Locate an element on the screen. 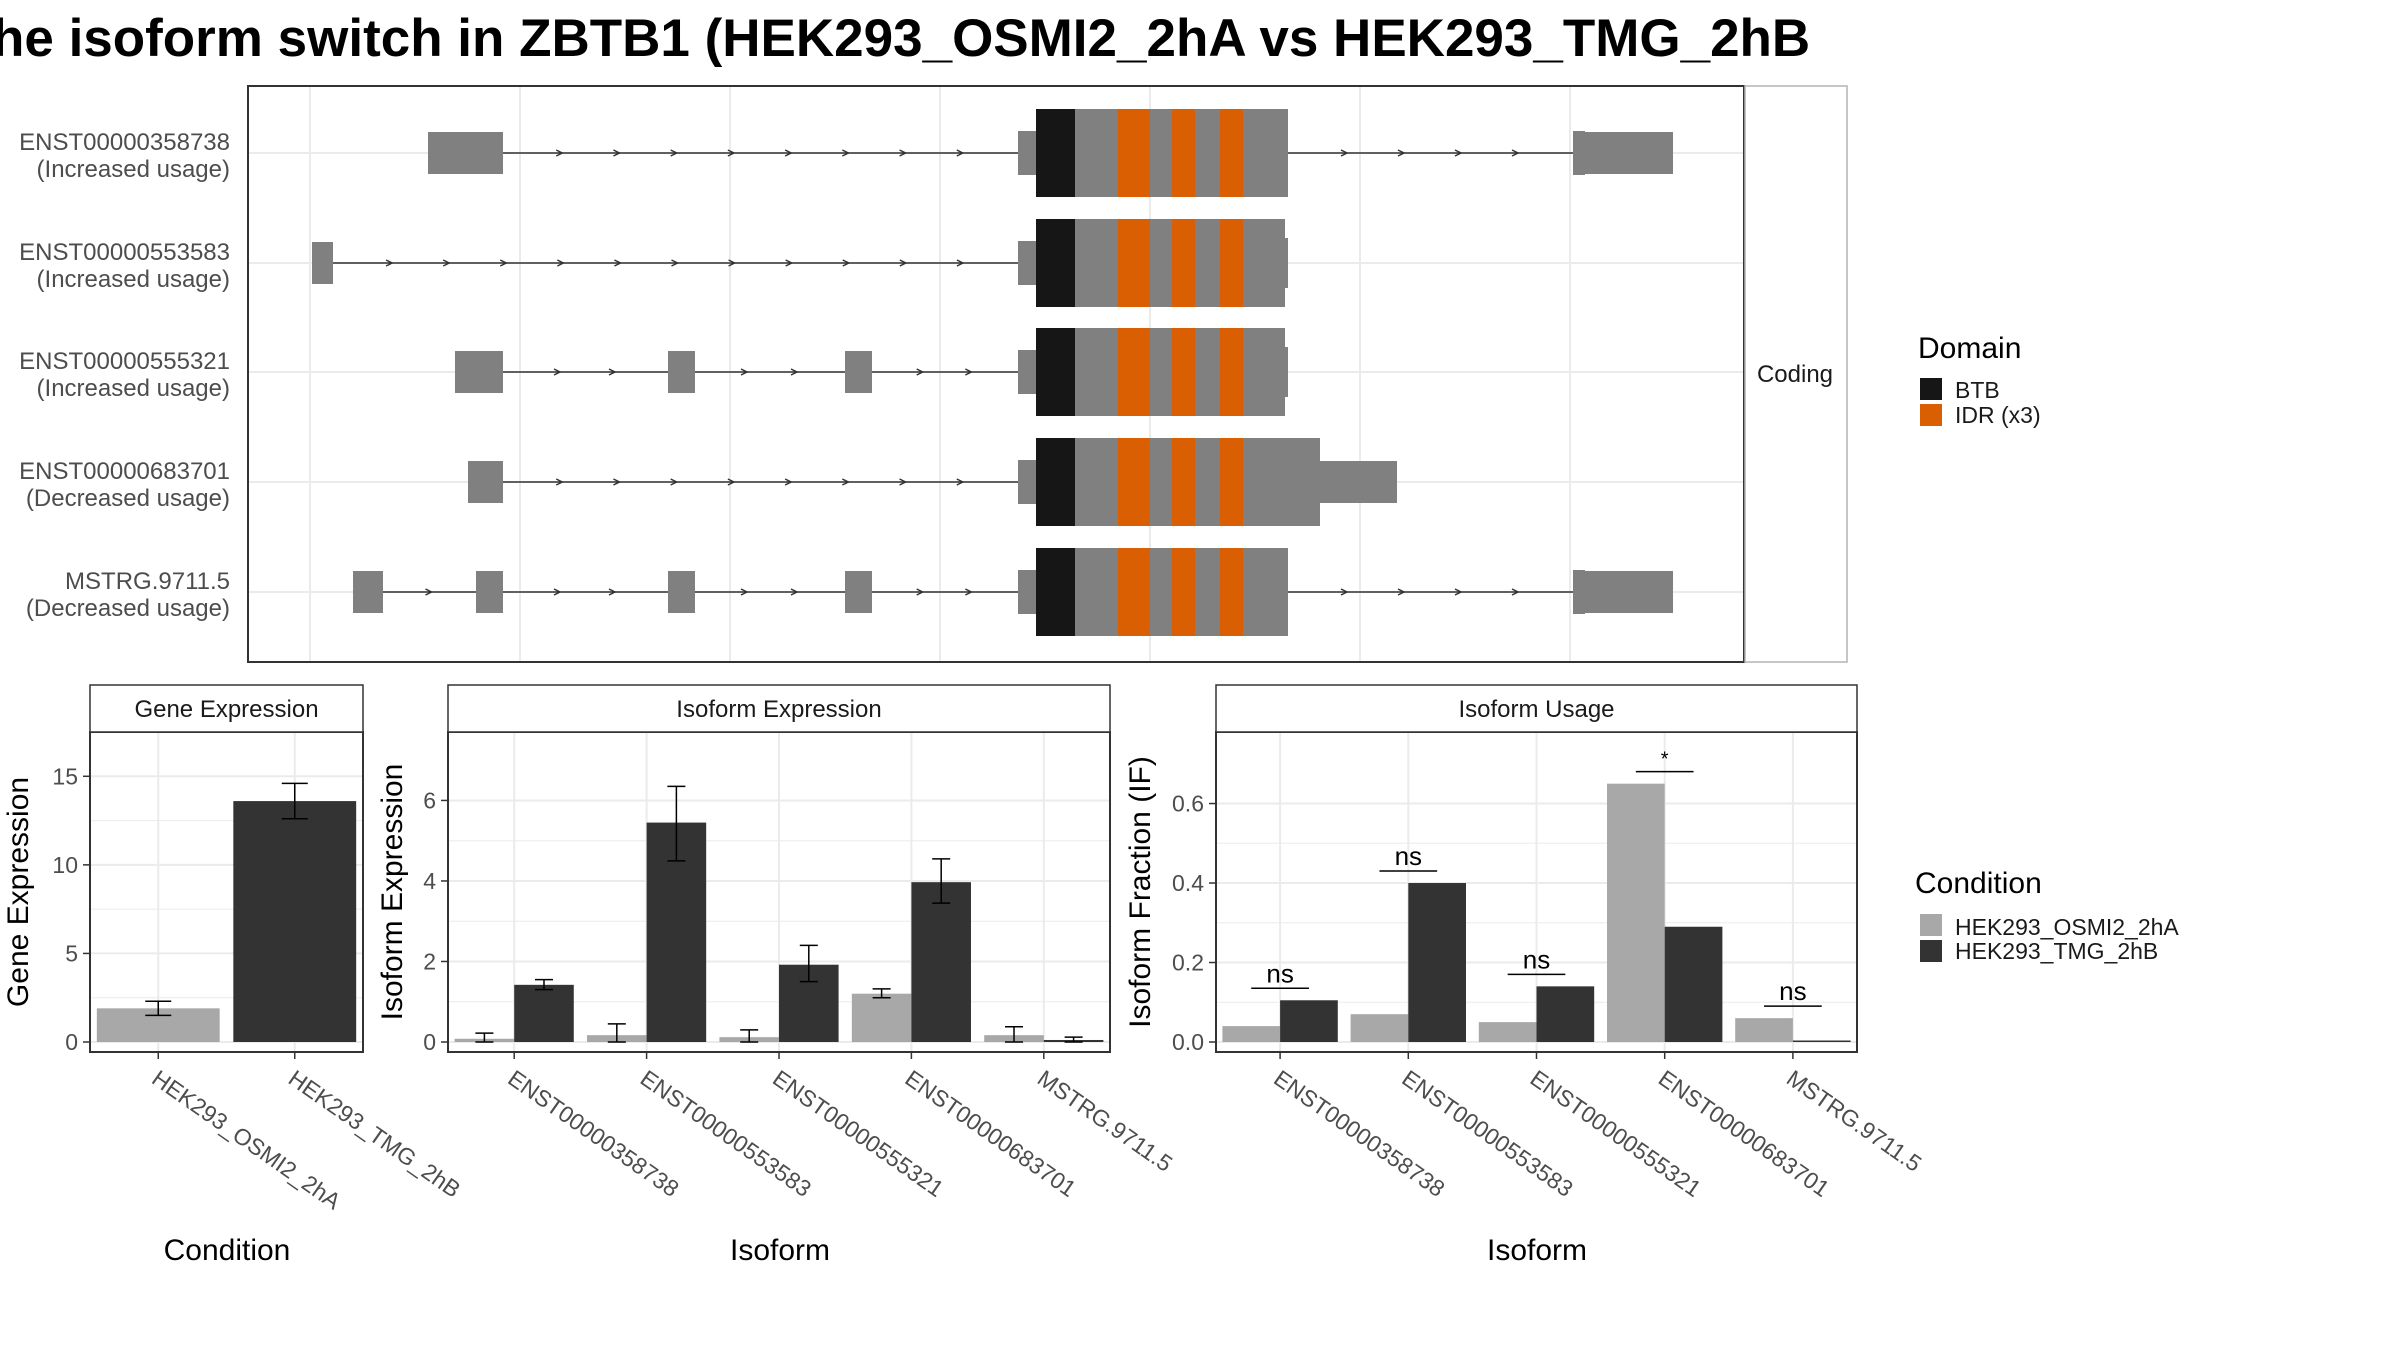  domain-legend: Domain BTB IDR (x3) is located at coordinates (1979, 380).